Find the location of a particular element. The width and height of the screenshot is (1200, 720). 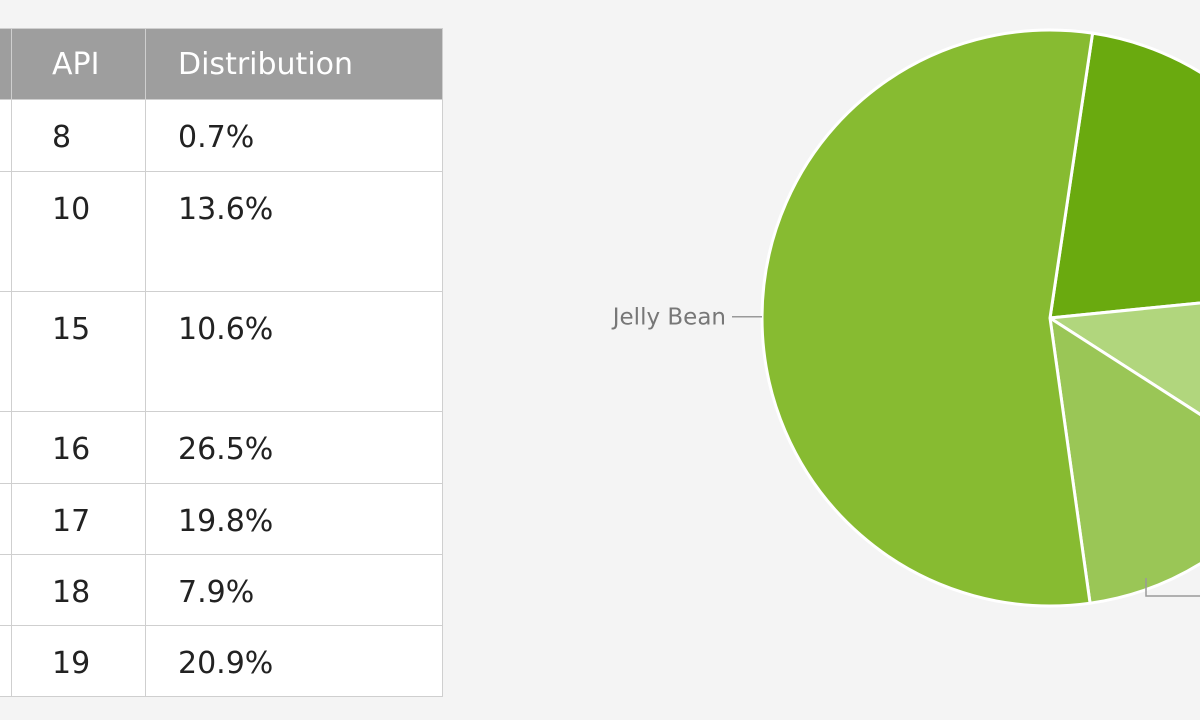

table-row: 8 0.7% is located at coordinates (221, 135).